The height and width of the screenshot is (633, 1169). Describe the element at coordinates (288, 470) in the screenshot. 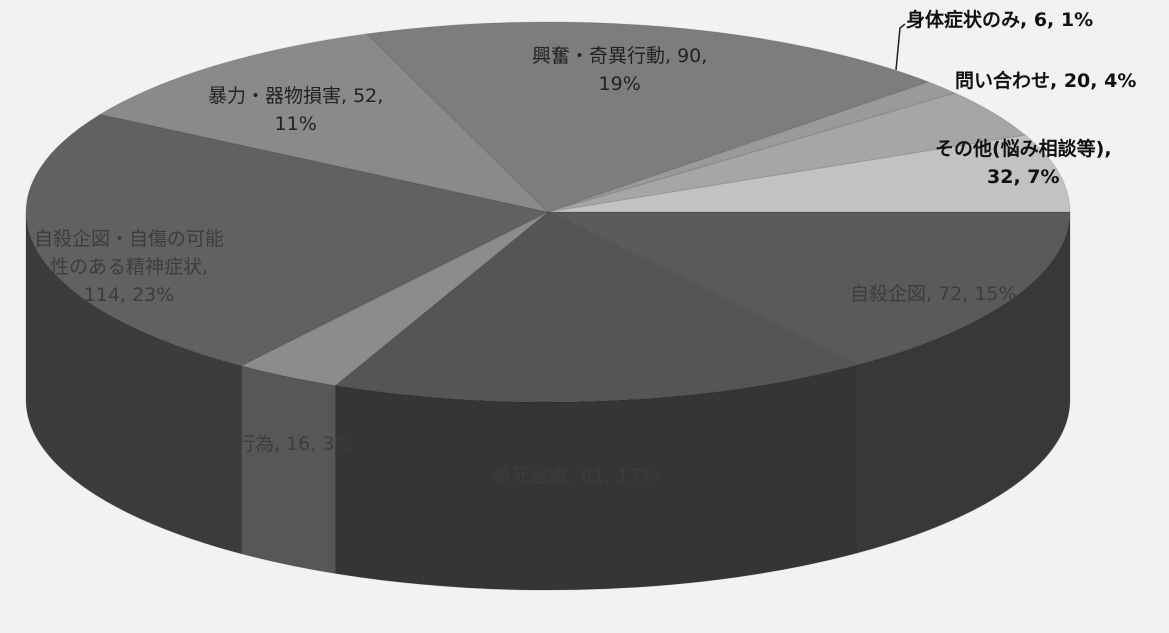

I see `slice-2-side` at that location.